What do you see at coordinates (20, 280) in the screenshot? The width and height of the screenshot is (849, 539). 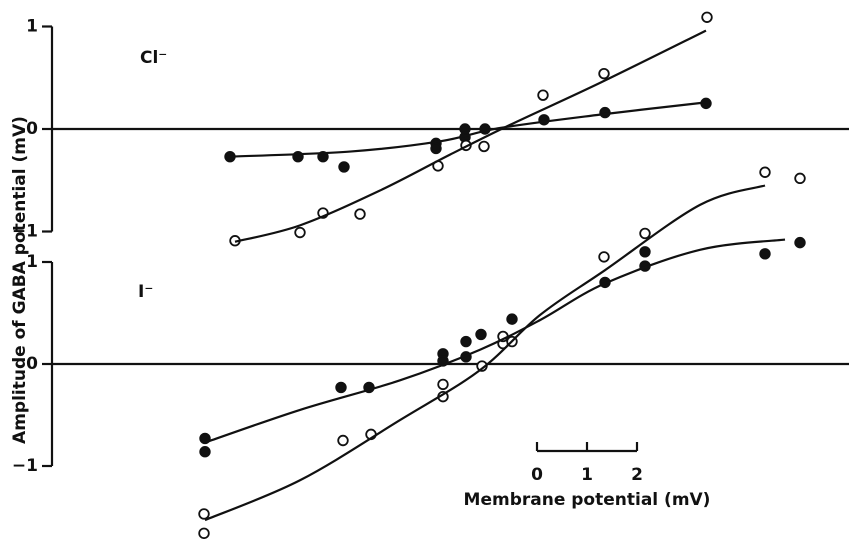 I see `y-axis-label: Amplitude of GABA potential (mV)` at bounding box center [20, 280].